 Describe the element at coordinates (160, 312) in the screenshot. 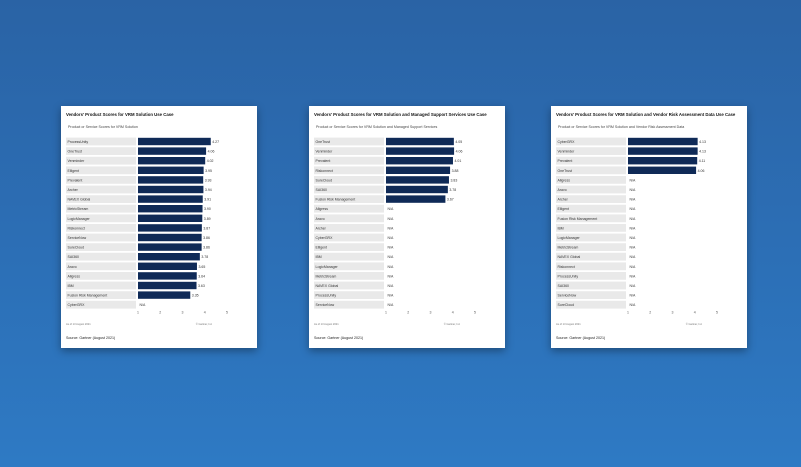

I see `tick-label: 2` at that location.